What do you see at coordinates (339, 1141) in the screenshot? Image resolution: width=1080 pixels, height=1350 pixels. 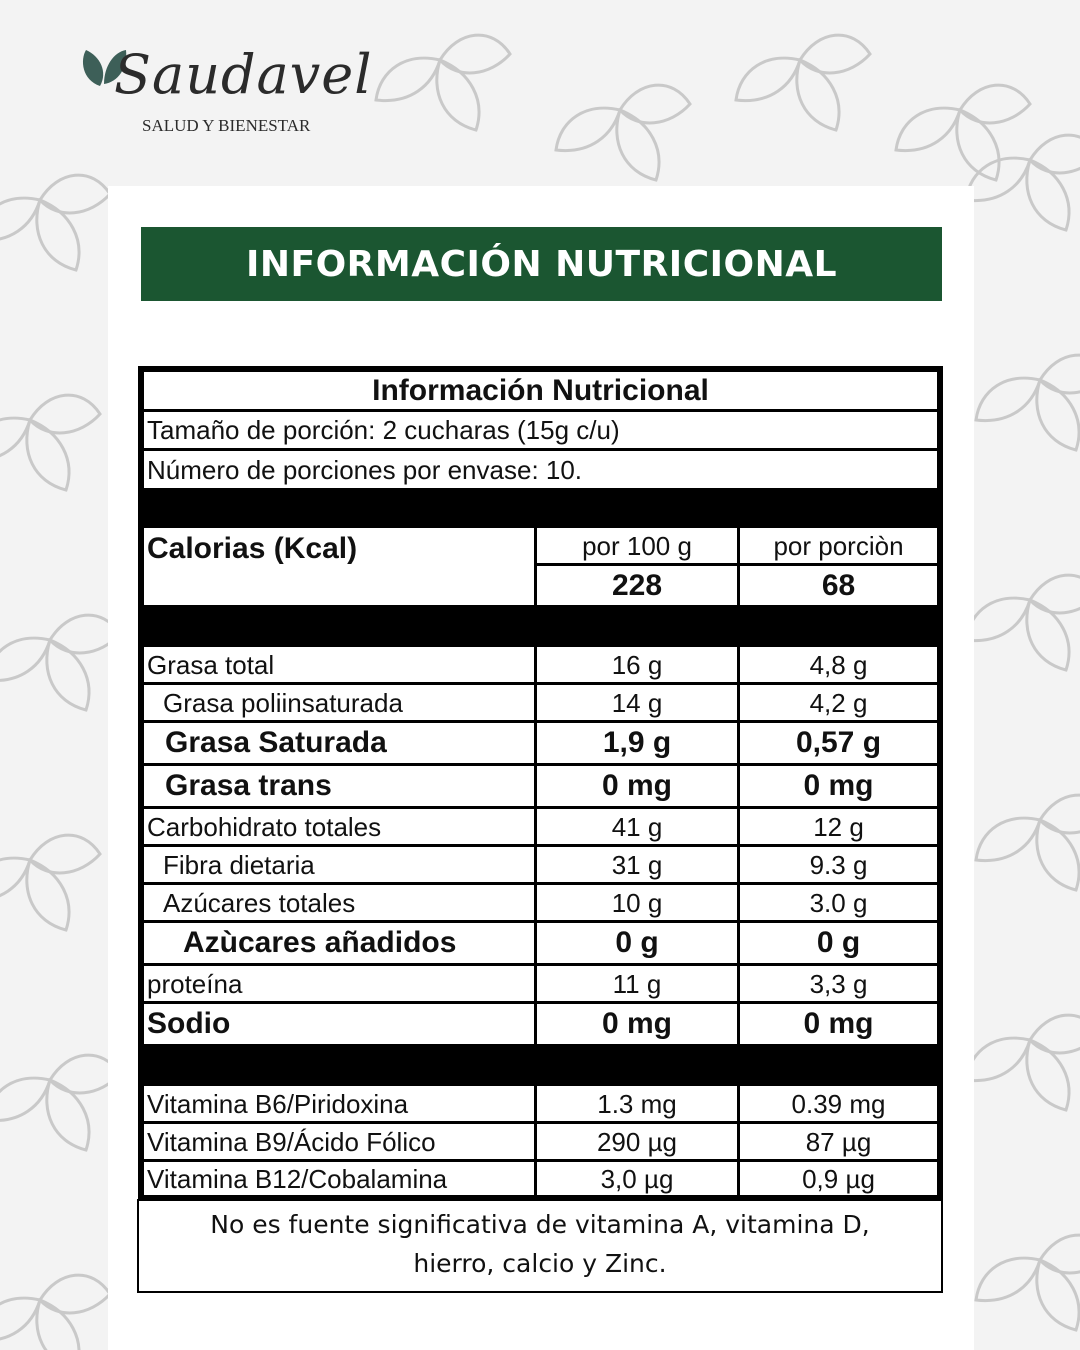 I see `vitamin-label: Vitamina B9/Ácido Fólico` at bounding box center [339, 1141].